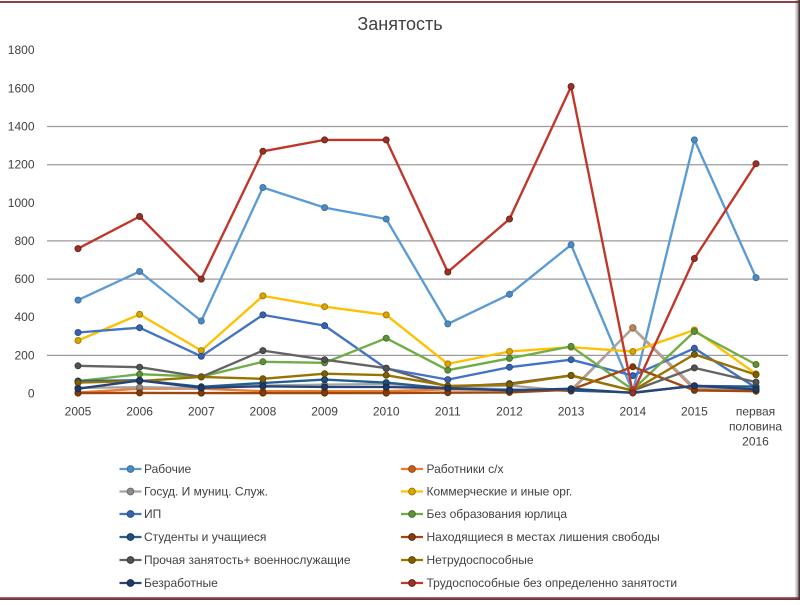 The width and height of the screenshot is (800, 605). Describe the element at coordinates (152, 514) in the screenshot. I see `svg-text: ИП` at that location.